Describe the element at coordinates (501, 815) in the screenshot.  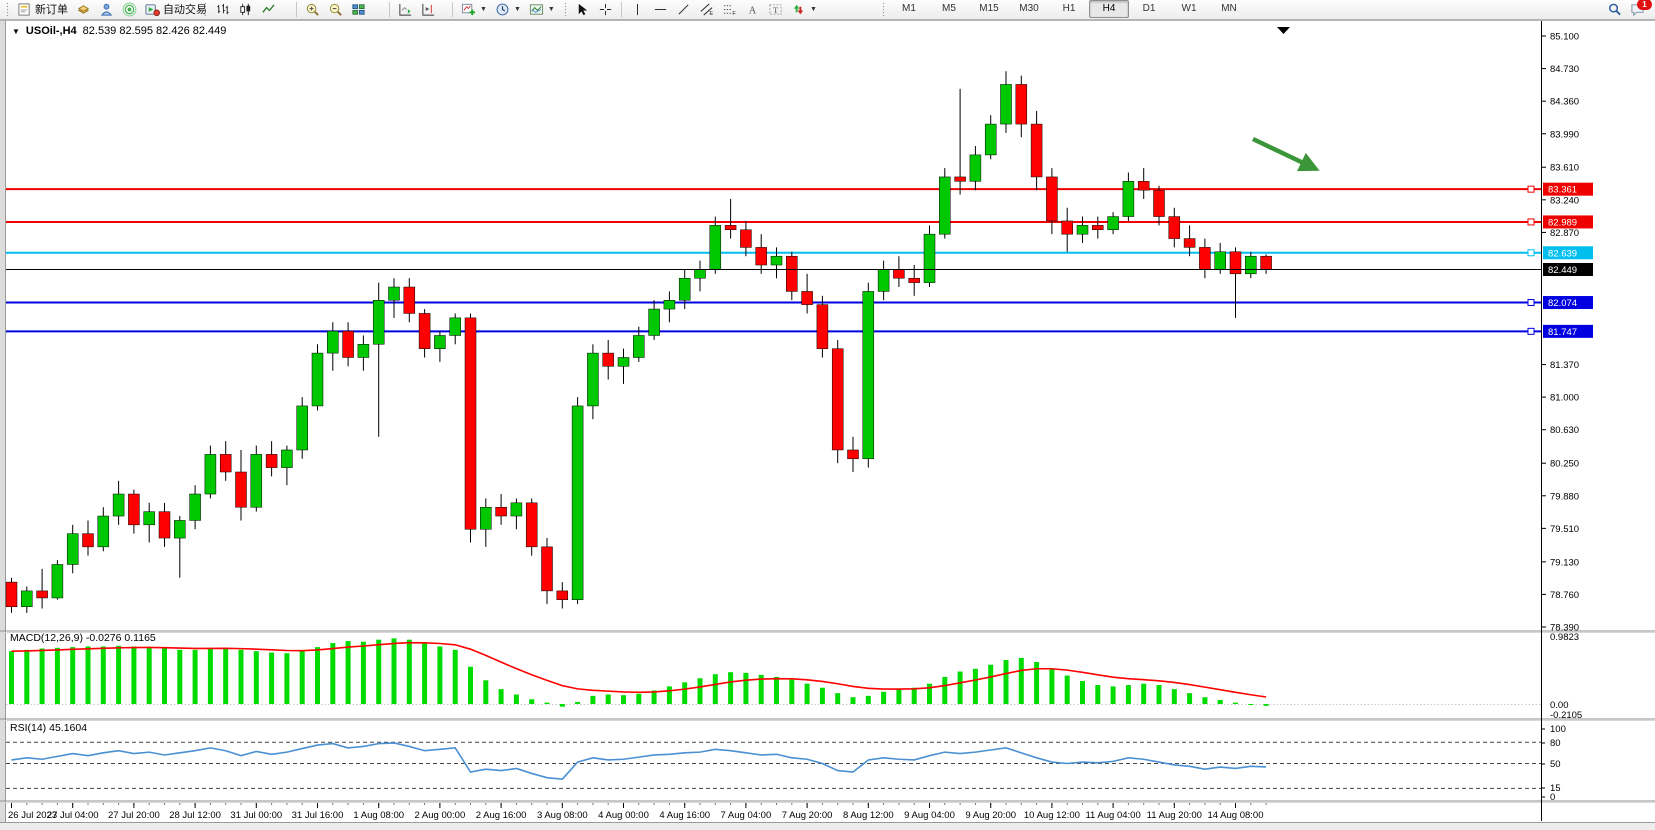
I see `svg-text: 2 Aug 16:00` at that location.